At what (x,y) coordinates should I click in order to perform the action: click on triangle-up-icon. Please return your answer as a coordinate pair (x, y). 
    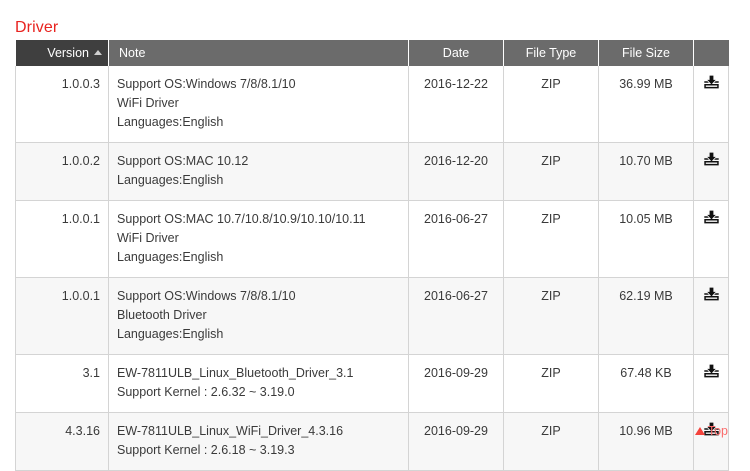
    Looking at the image, I should click on (699, 430).